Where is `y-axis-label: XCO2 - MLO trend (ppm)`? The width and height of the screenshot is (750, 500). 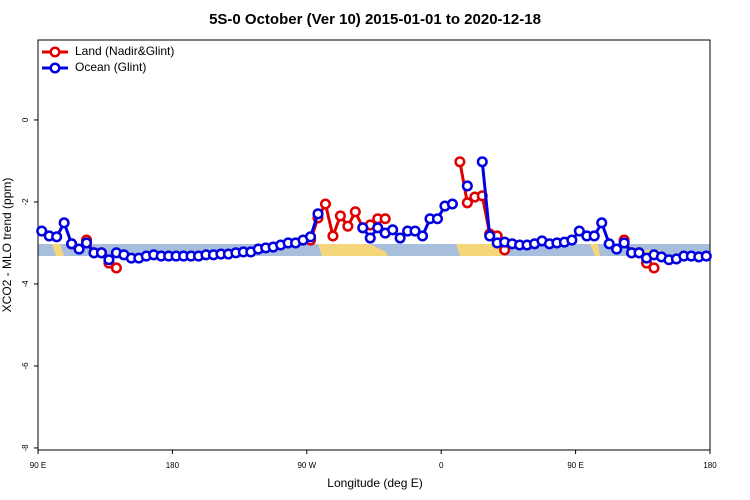
y-axis-label: XCO2 - MLO trend (ppm) is located at coordinates (7, 245).